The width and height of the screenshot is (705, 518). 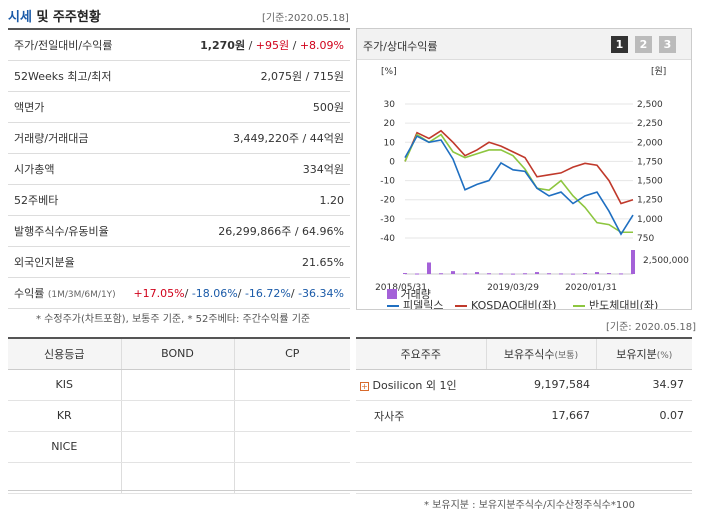 I want to click on left-axis-unit: [%], so click(x=389, y=72).